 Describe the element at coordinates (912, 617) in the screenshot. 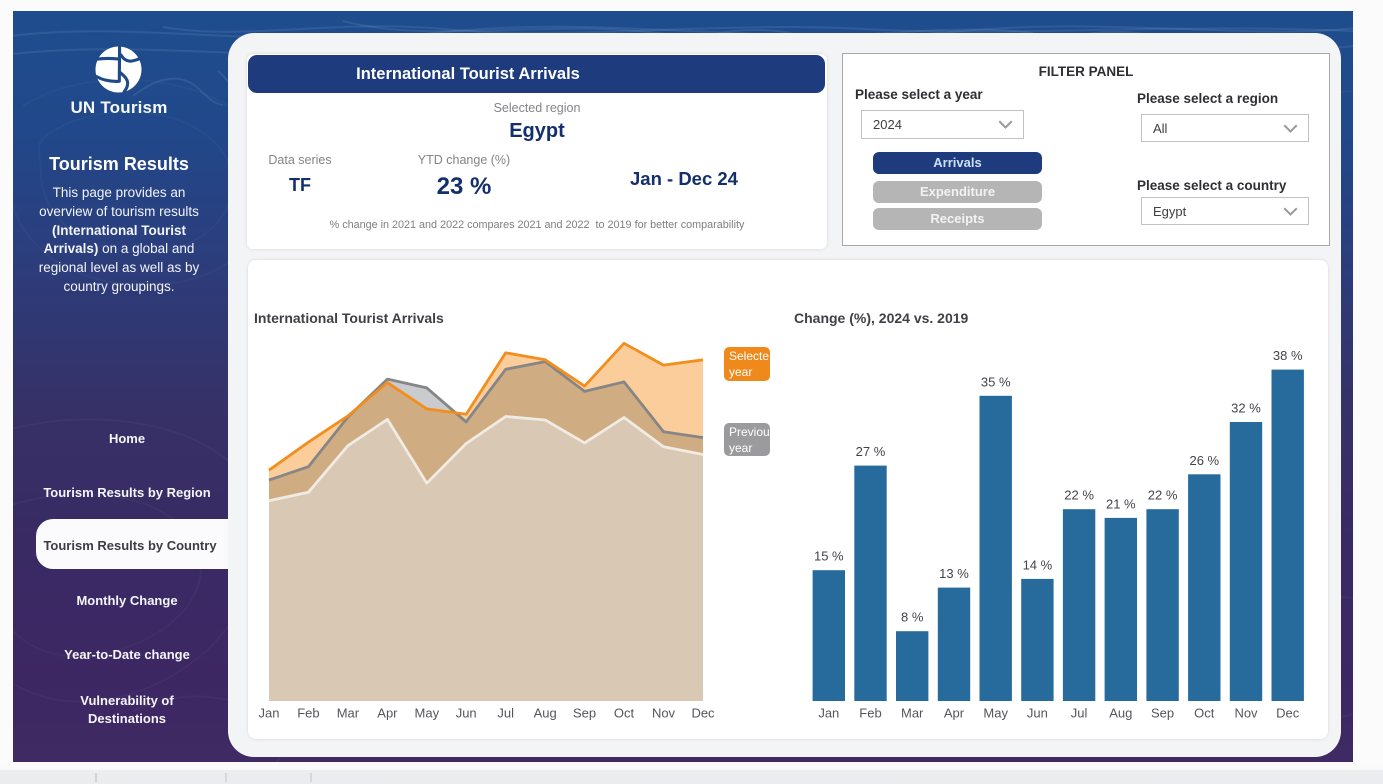

I see `svg-text: 8 %` at that location.